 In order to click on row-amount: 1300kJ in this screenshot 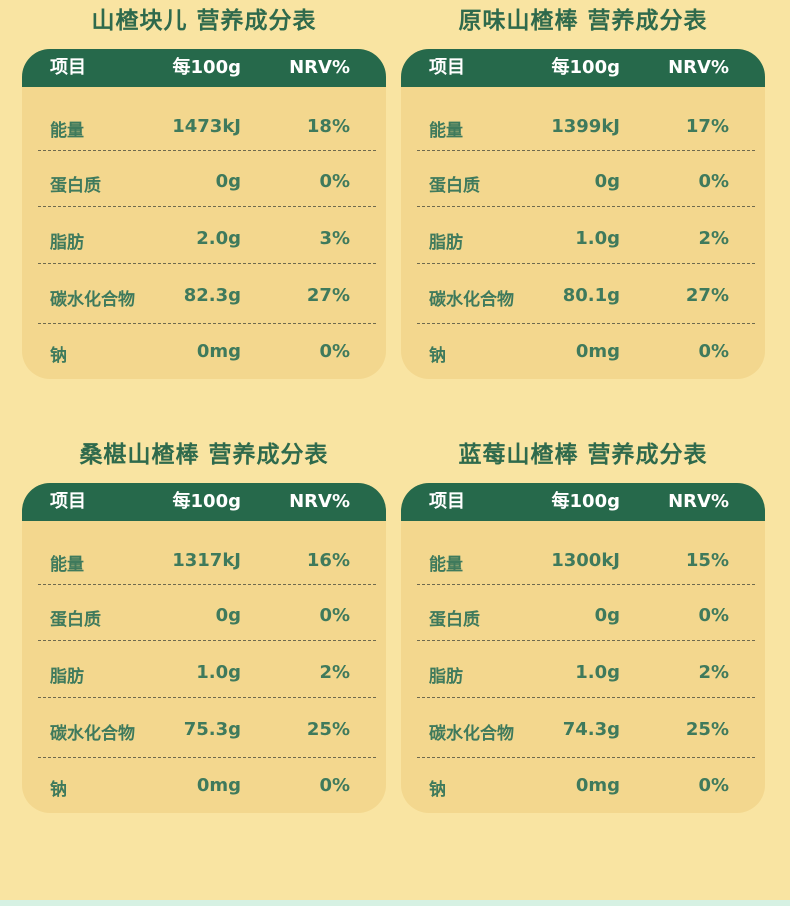, I will do `click(585, 560)`.